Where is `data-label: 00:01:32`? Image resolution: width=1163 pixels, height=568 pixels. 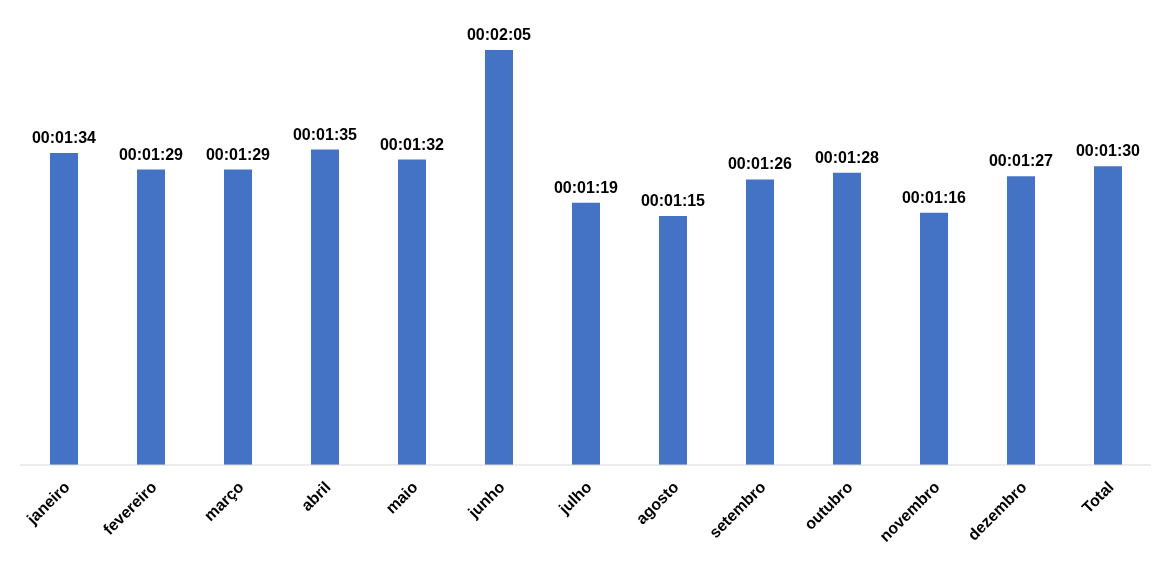
data-label: 00:01:32 is located at coordinates (412, 144).